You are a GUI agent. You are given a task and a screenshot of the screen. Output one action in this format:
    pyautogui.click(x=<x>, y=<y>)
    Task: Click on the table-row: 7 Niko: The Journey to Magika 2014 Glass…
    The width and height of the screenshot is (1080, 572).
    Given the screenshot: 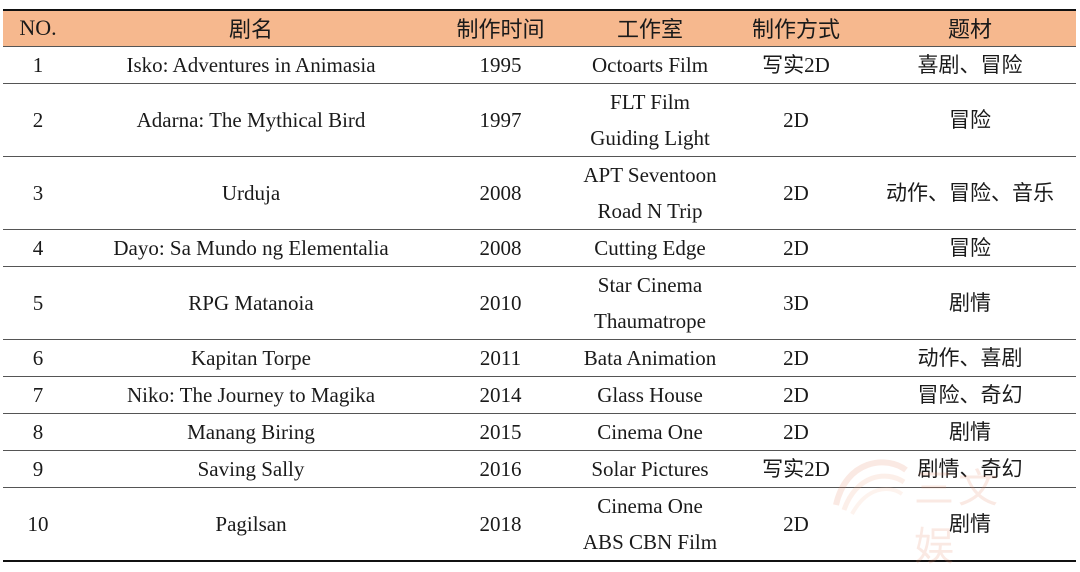 What is the action you would take?
    pyautogui.click(x=539, y=395)
    